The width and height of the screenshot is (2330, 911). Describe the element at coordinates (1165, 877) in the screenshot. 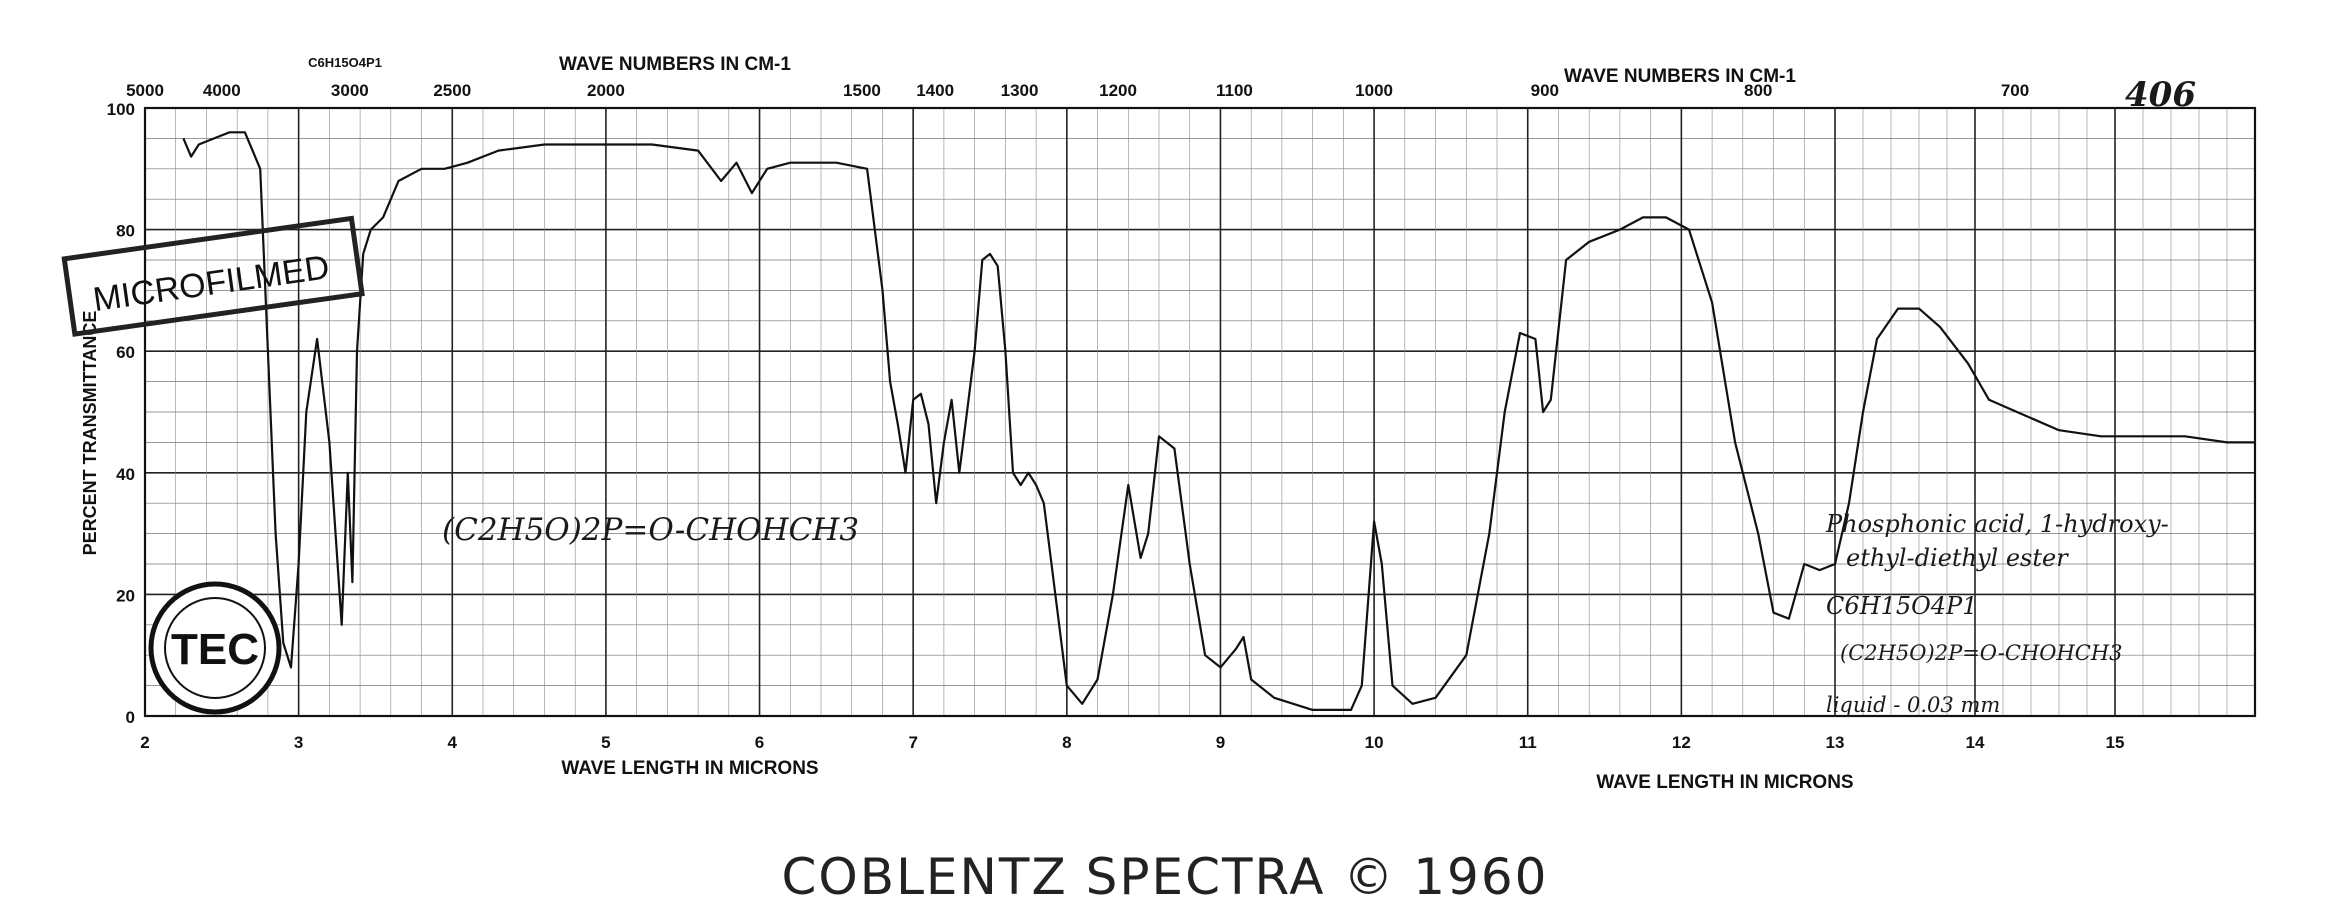

I see `copyright-footer: COBLENTZ SPECTRA © 1960` at that location.